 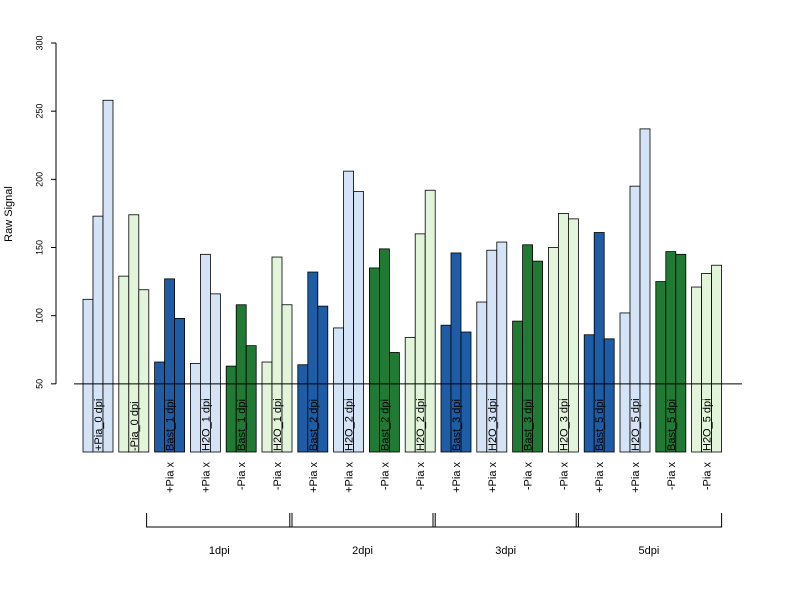 I want to click on group-brackets: 1dpi 2dpi 3dpi 5dpi, so click(x=434, y=535).